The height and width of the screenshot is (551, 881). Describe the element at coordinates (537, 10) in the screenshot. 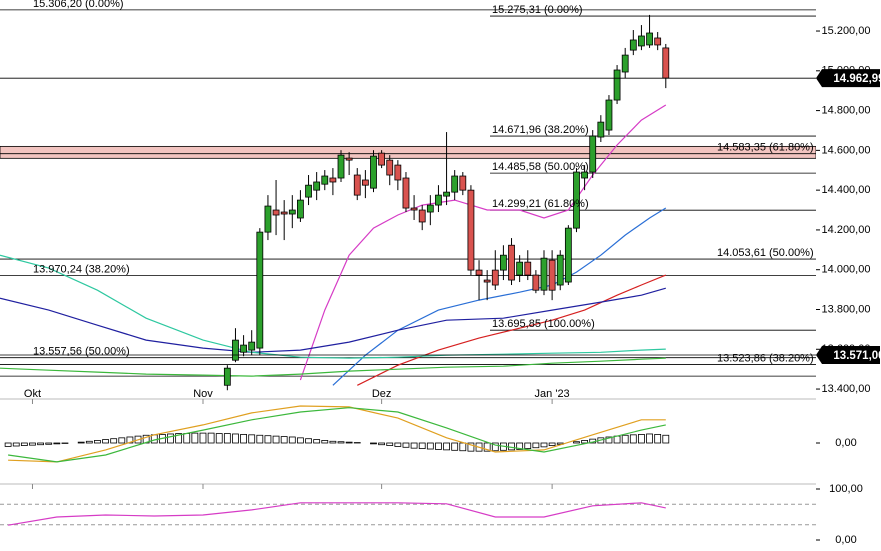

I see `fib-label: 15.275,31 (0.00%)` at that location.